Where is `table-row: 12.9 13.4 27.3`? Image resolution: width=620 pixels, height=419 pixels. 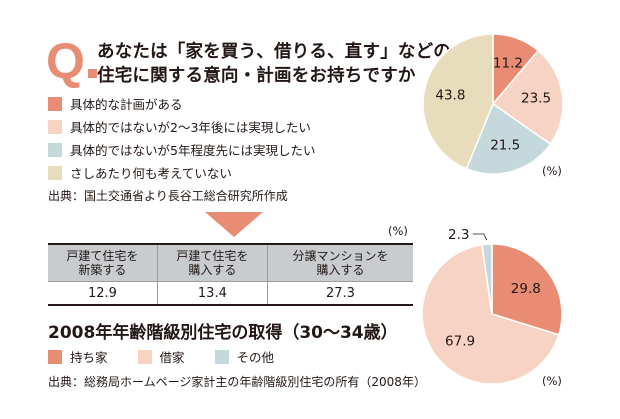 table-row: 12.9 13.4 27.3 is located at coordinates (230, 293).